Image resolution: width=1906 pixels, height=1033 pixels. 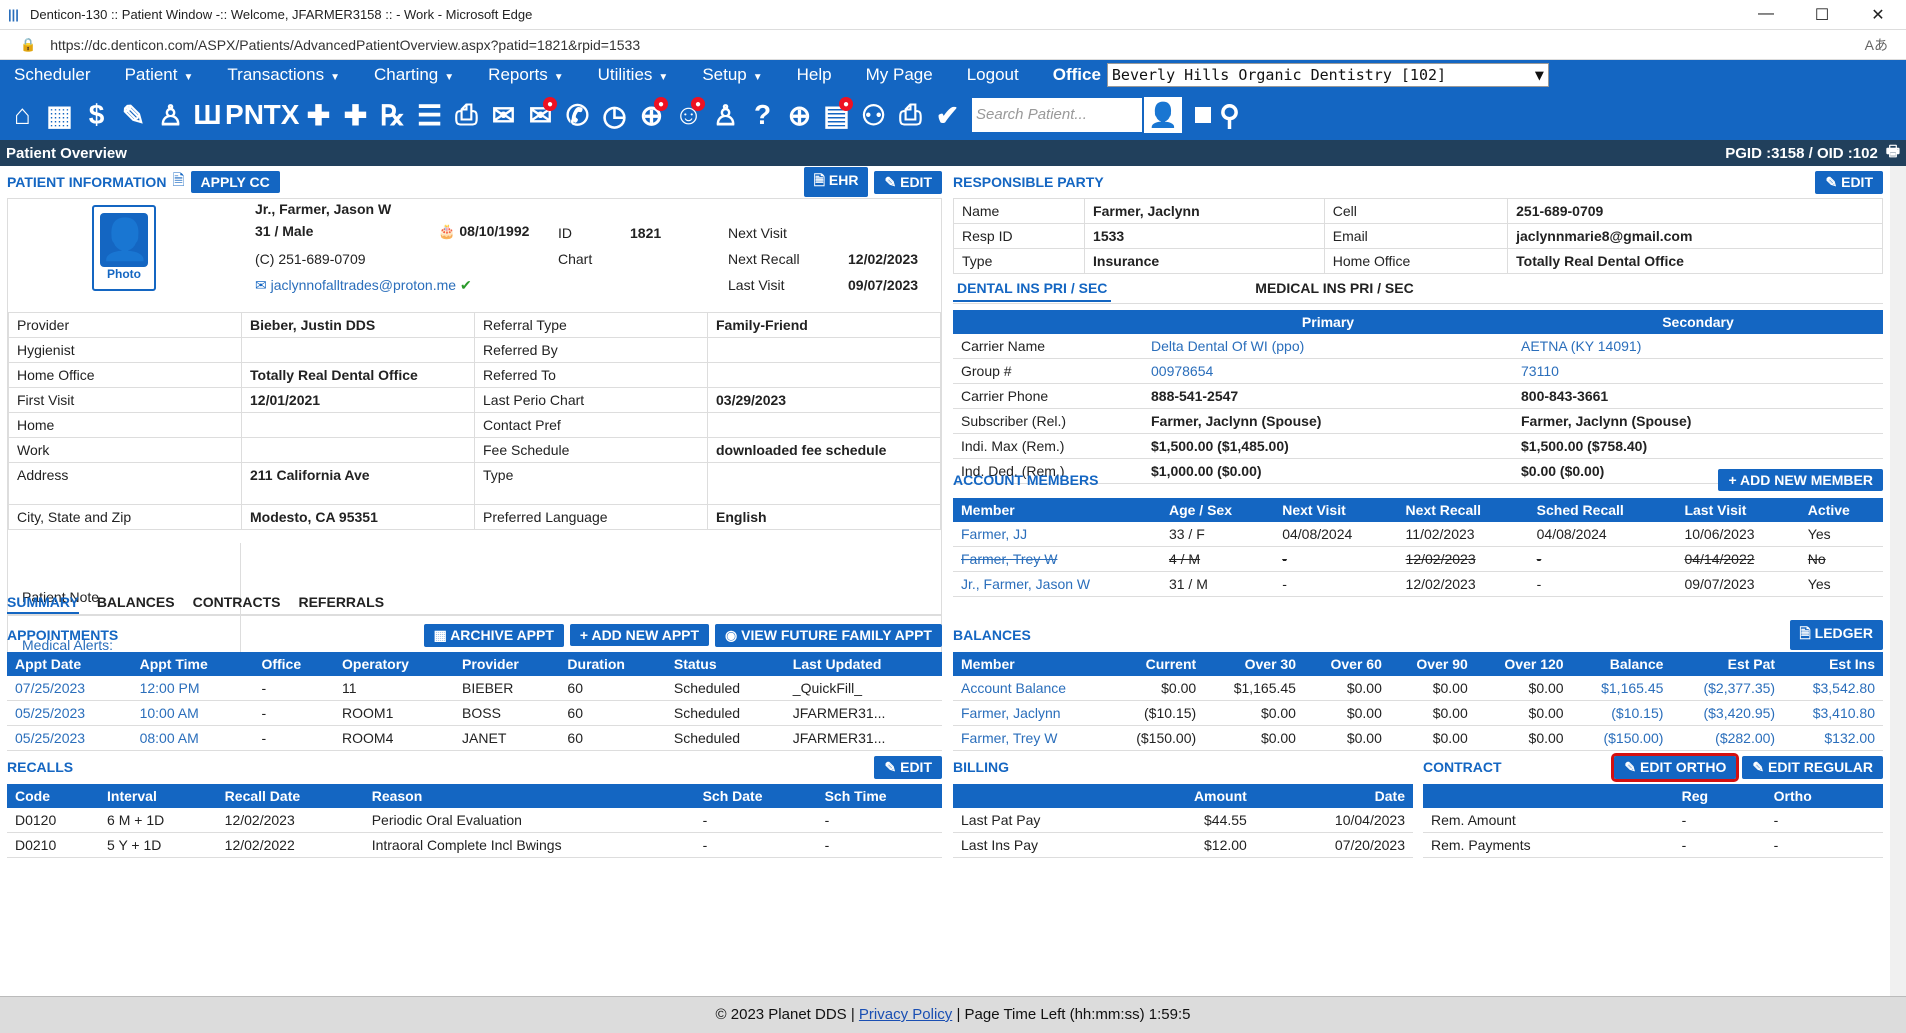 What do you see at coordinates (908, 182) in the screenshot?
I see `patient-edit-button: ✎ EDIT` at bounding box center [908, 182].